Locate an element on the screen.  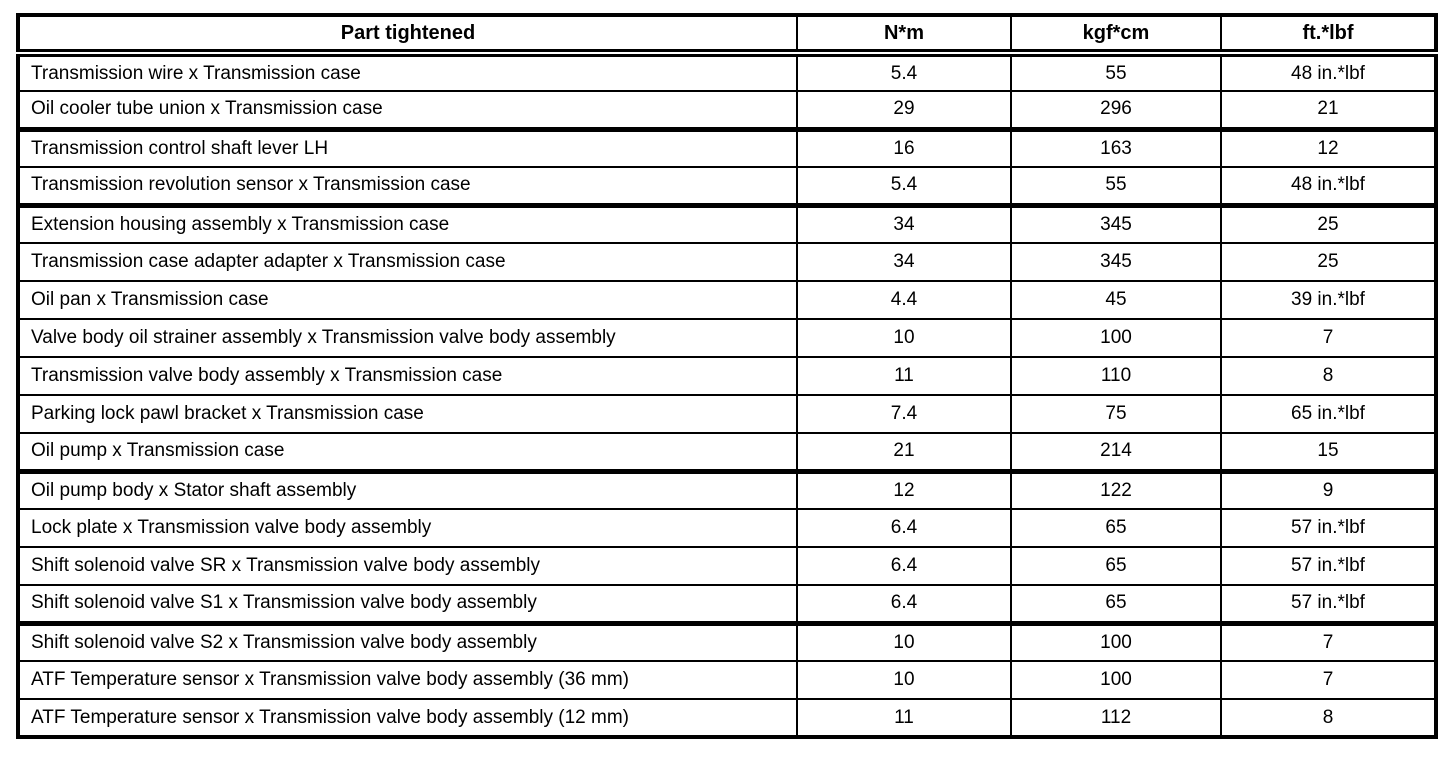
kgfcm-value-cell: 214 is located at coordinates (1116, 453).